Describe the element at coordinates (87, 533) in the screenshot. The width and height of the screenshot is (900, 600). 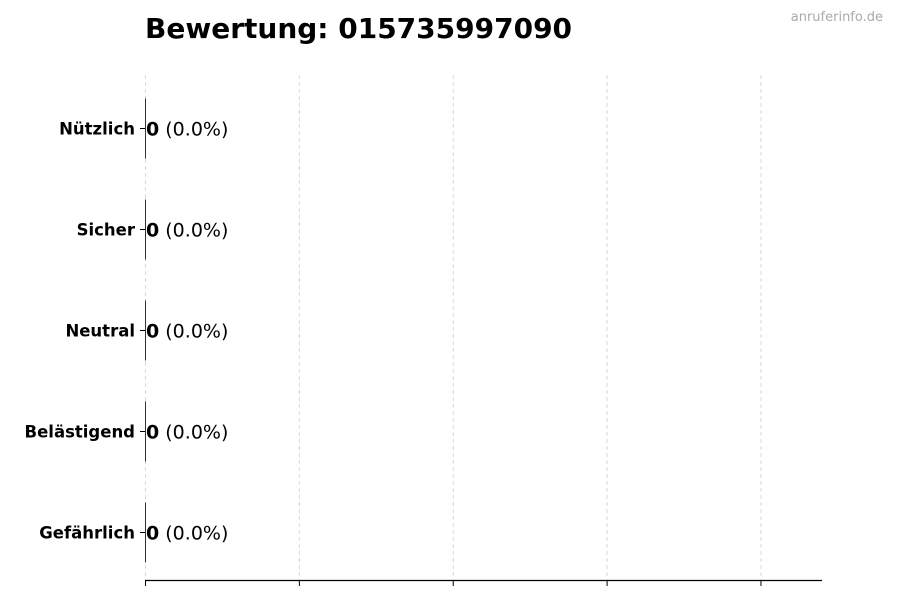
I see `y-tick-label: Gefährlich` at that location.